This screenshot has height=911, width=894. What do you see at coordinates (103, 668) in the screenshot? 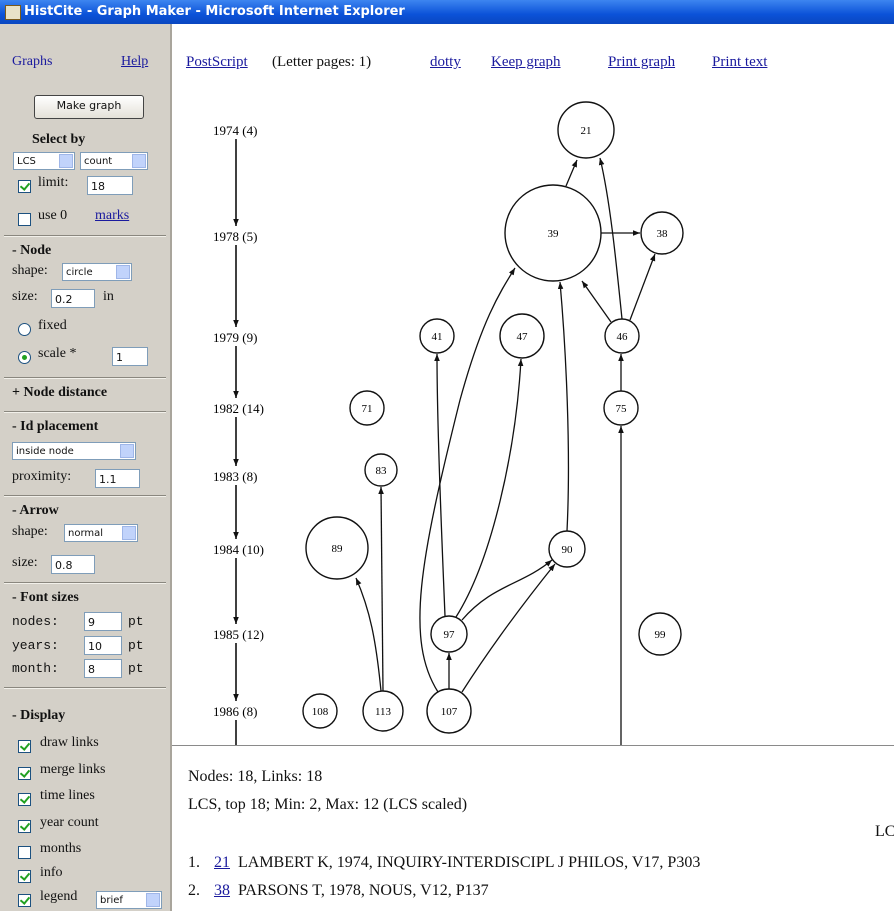
I see `font-size-input: 8` at bounding box center [103, 668].